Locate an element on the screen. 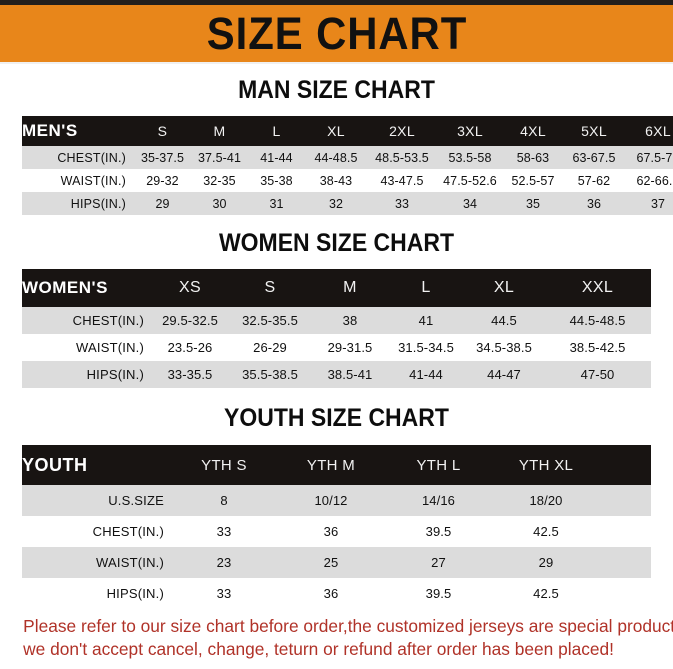 The image size is (673, 669). table-man-header-row: MEN'S S M L XL 2XL 3XL 4XL 5XL 6XL is located at coordinates (347, 131).